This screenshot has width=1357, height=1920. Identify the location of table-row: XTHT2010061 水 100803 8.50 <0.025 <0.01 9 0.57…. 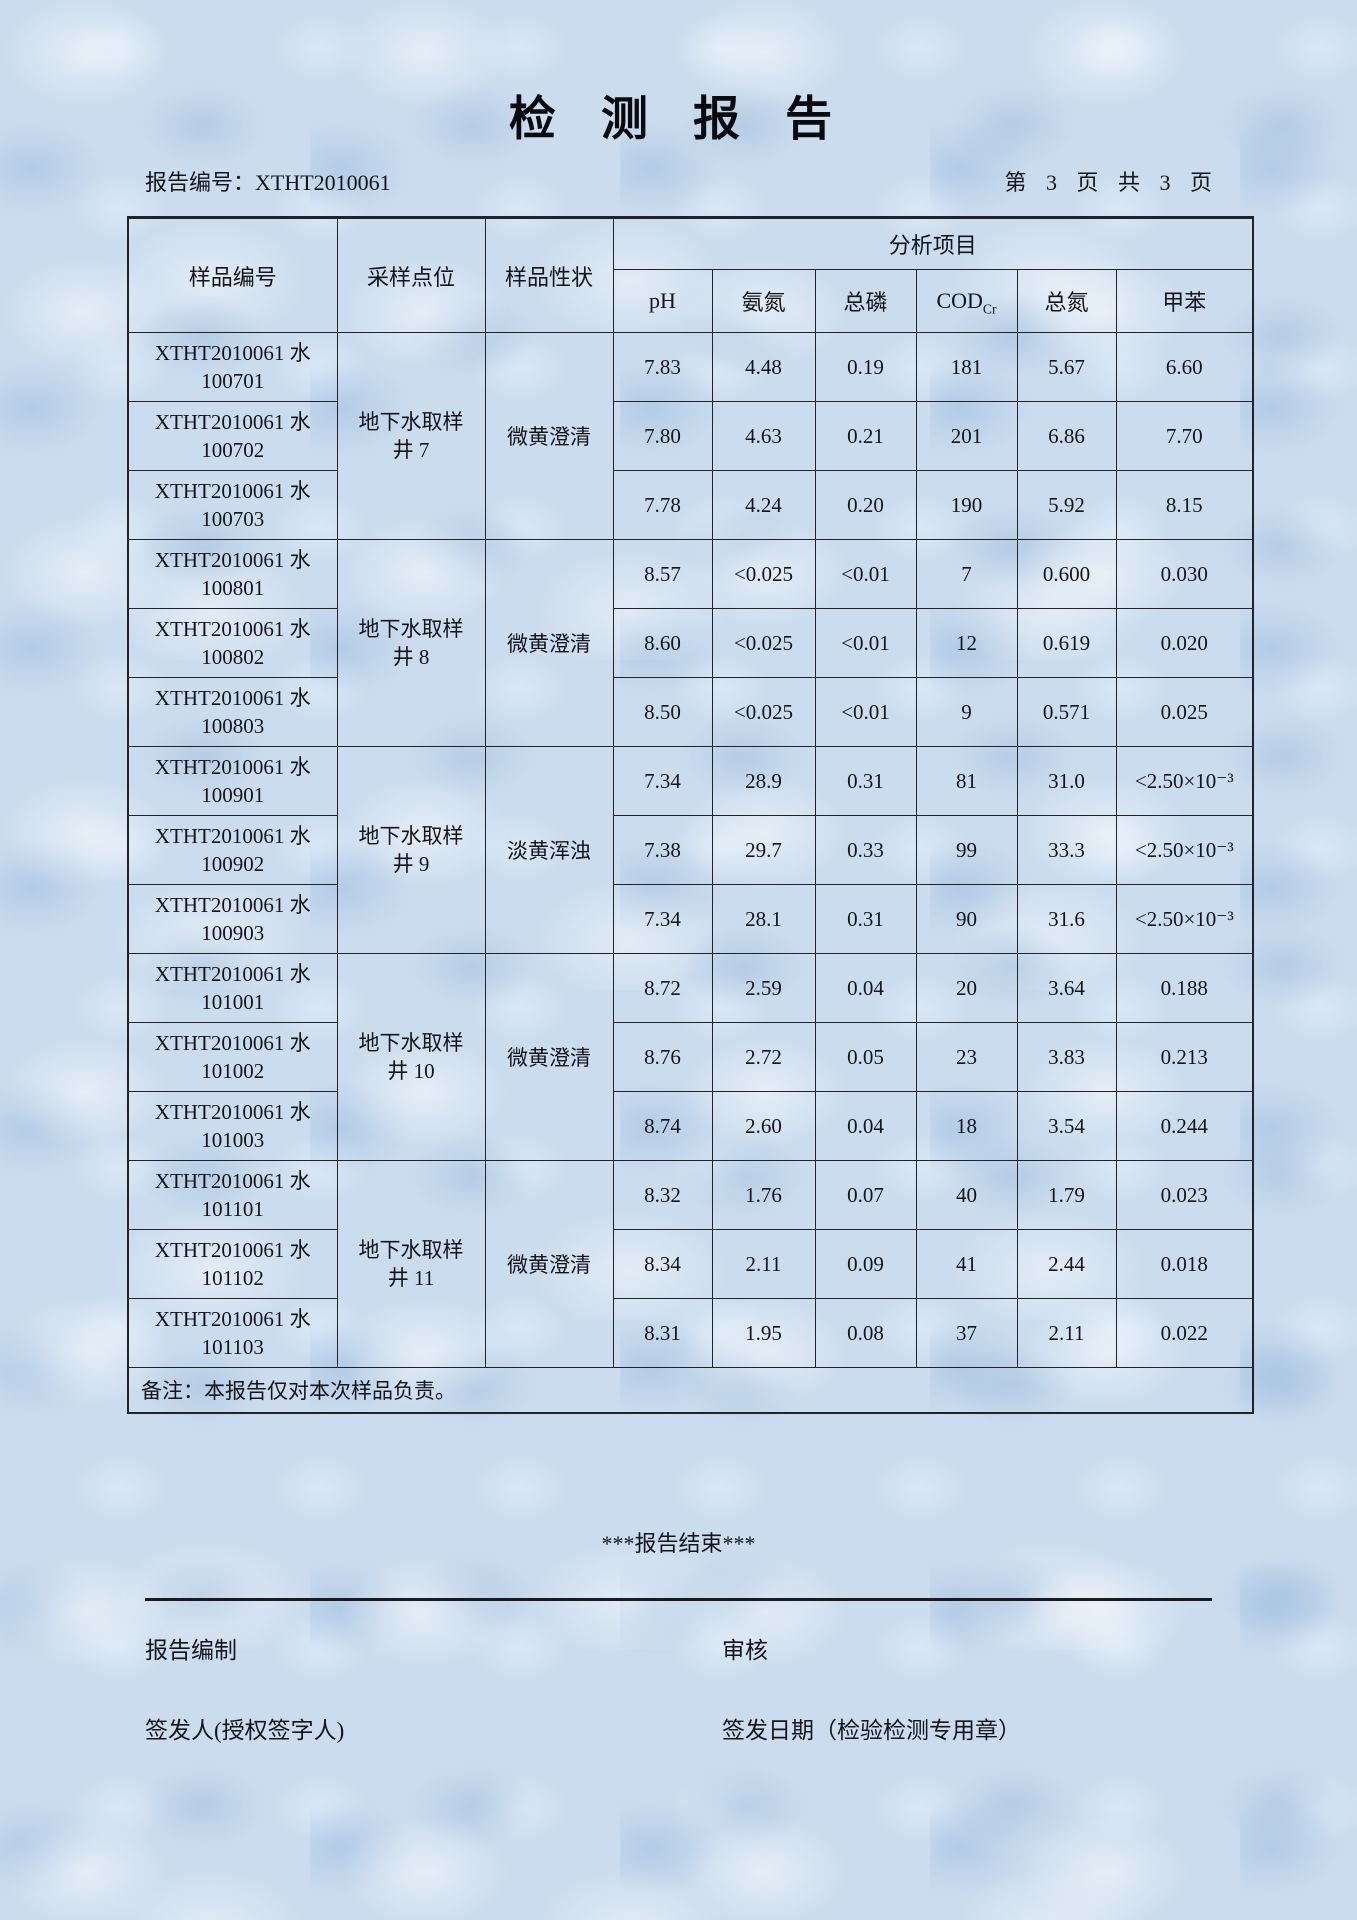
(690, 712).